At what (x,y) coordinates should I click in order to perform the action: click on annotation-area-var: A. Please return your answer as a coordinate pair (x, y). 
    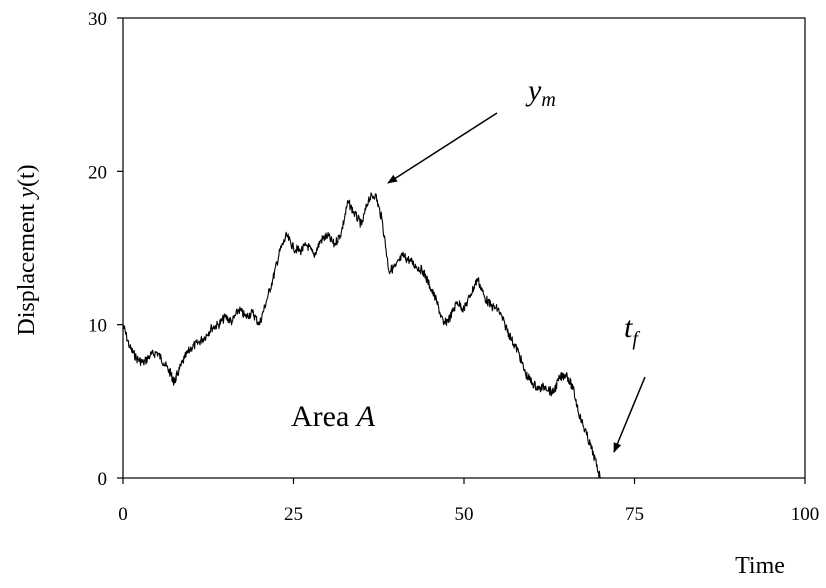
    Looking at the image, I should click on (365, 416).